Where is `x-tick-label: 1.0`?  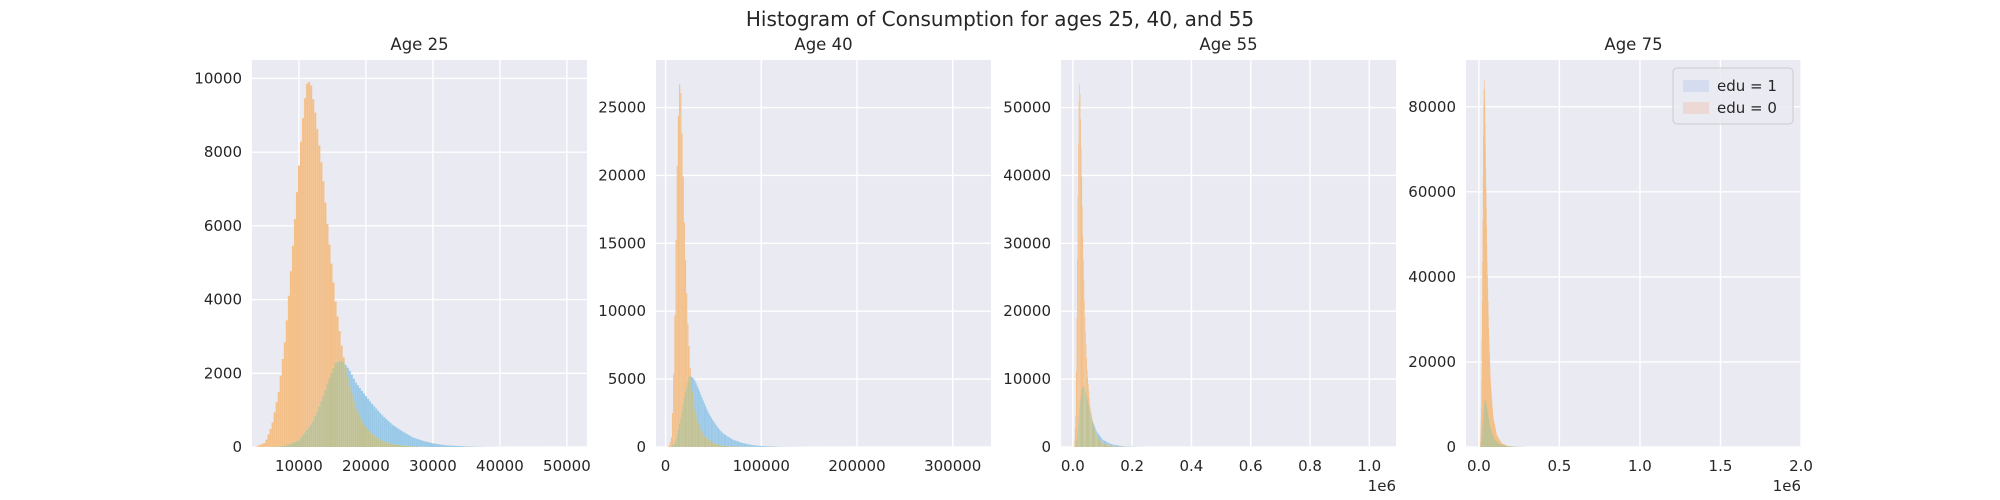
x-tick-label: 1.0 is located at coordinates (1369, 466).